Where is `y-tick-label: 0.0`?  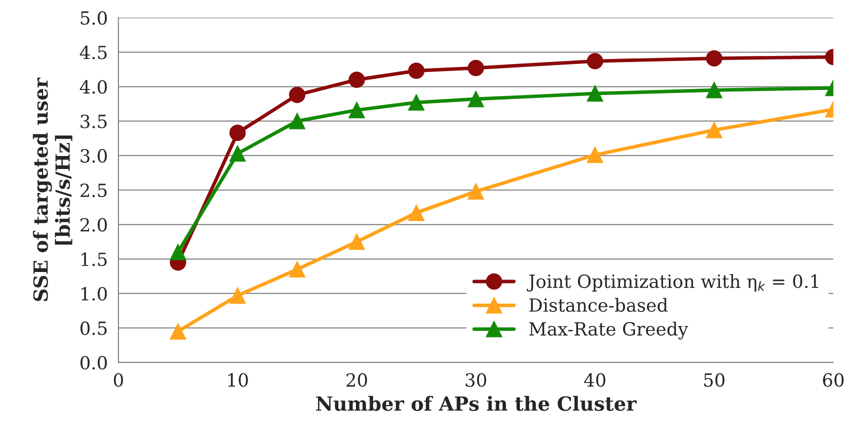 y-tick-label: 0.0 is located at coordinates (93, 363).